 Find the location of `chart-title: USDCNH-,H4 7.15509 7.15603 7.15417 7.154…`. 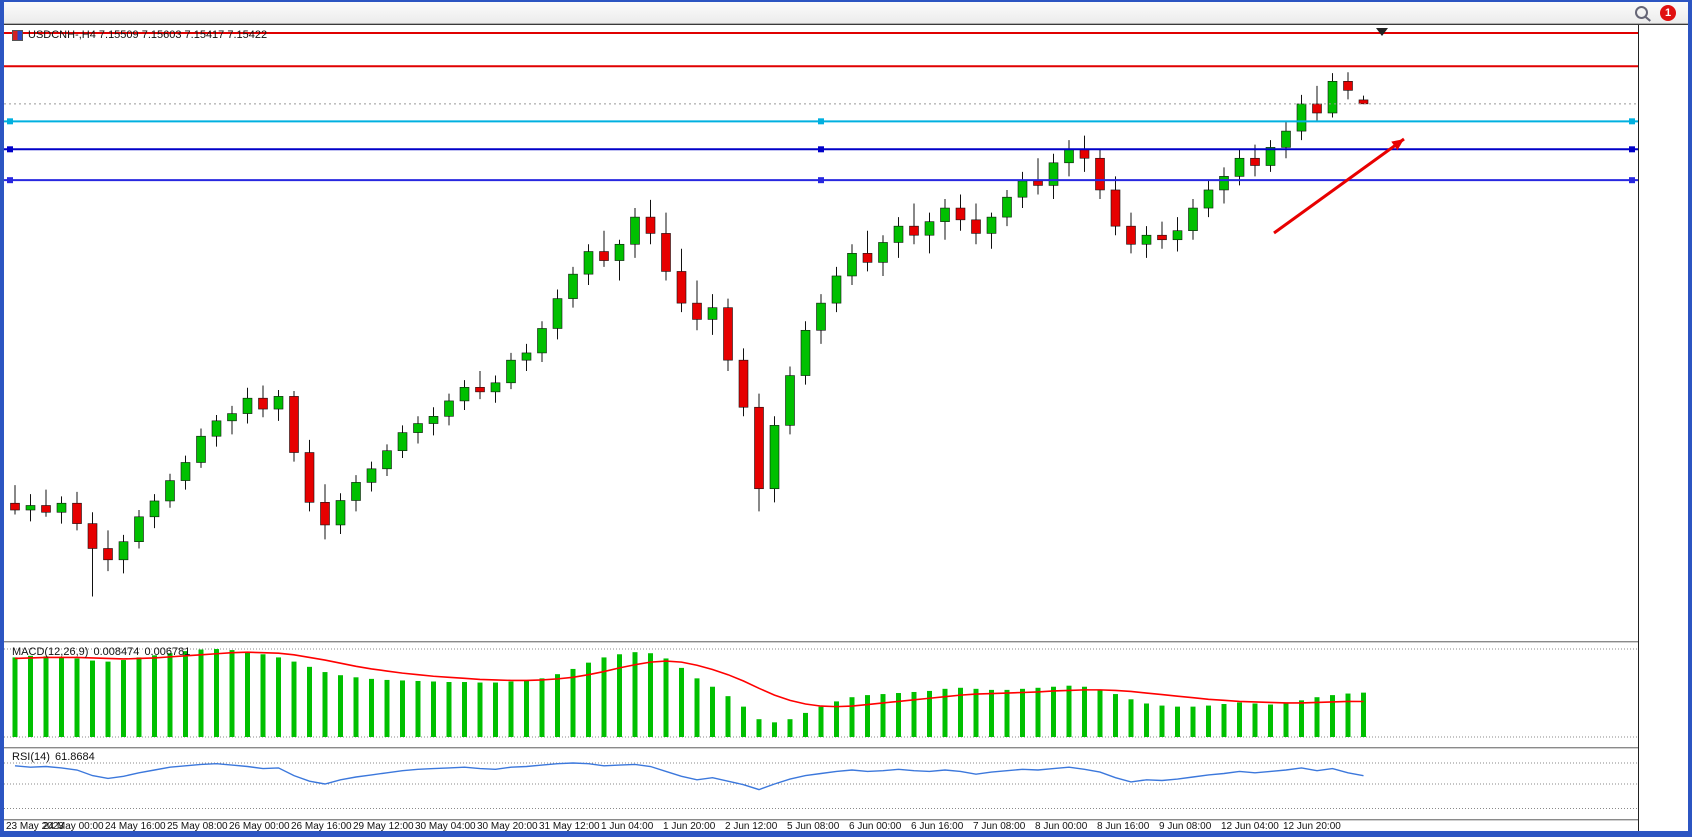

chart-title: USDCNH-,H4 7.15509 7.15603 7.15417 7.154… is located at coordinates (139, 35).